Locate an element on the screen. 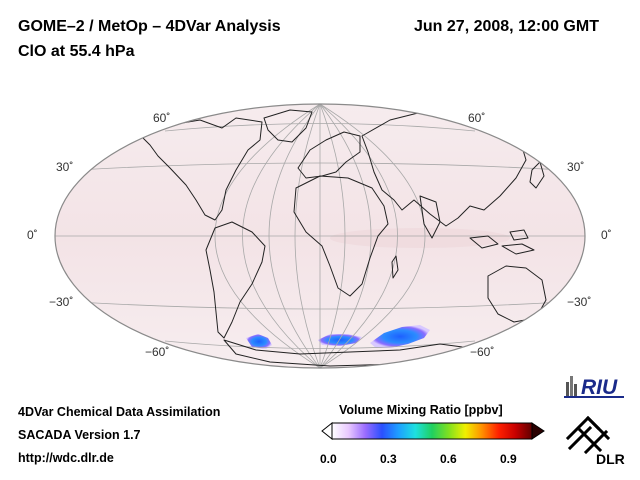  dlr-logo: DLR is located at coordinates (595, 441).